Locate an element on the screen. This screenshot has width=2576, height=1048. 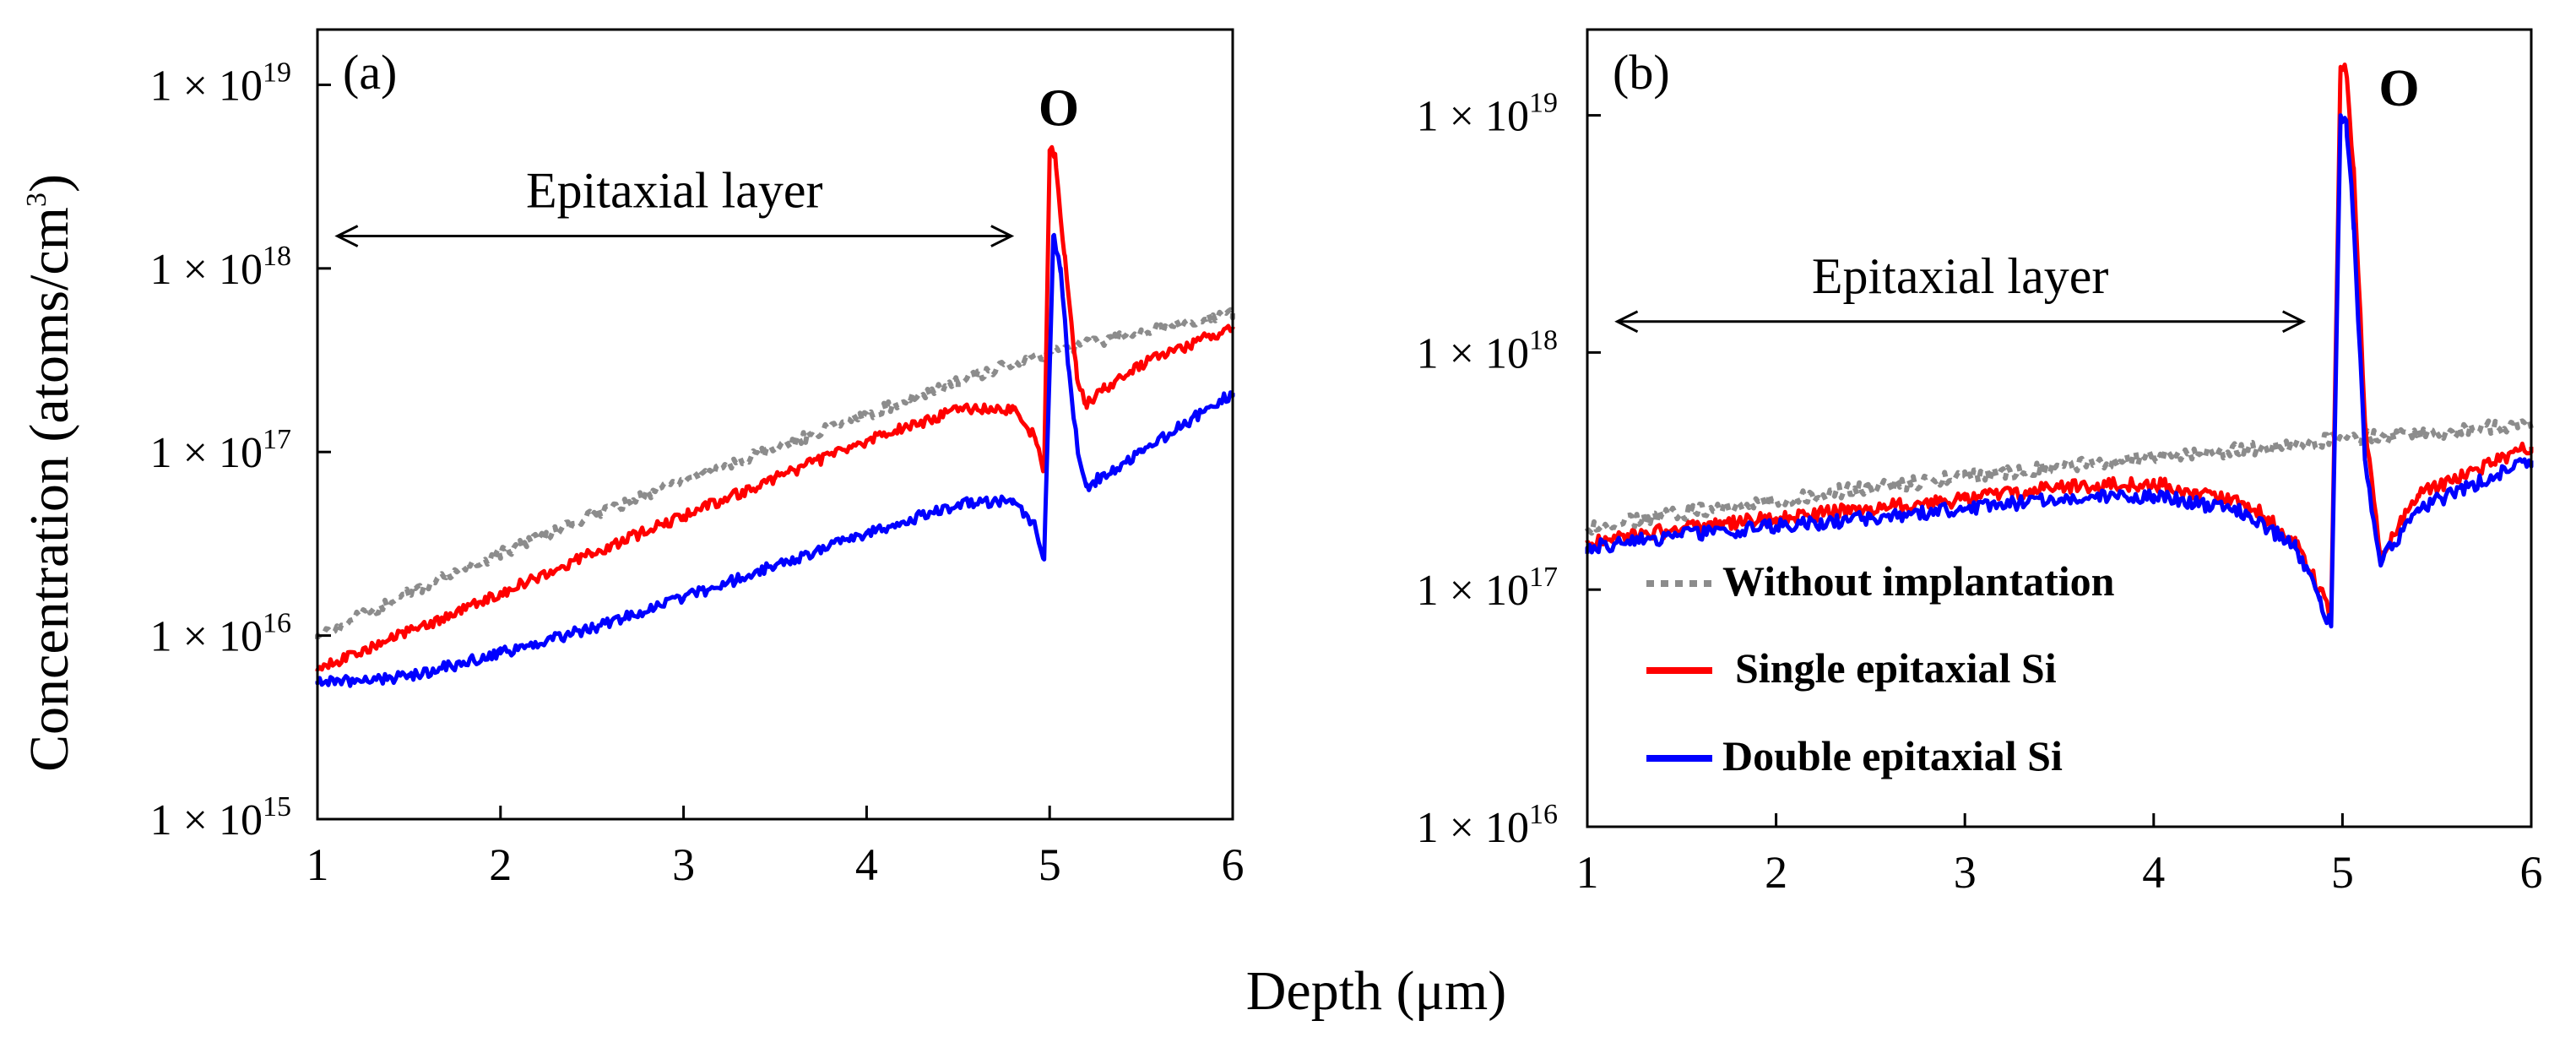
oxygen-peak-label-a: O is located at coordinates (1059, 109).